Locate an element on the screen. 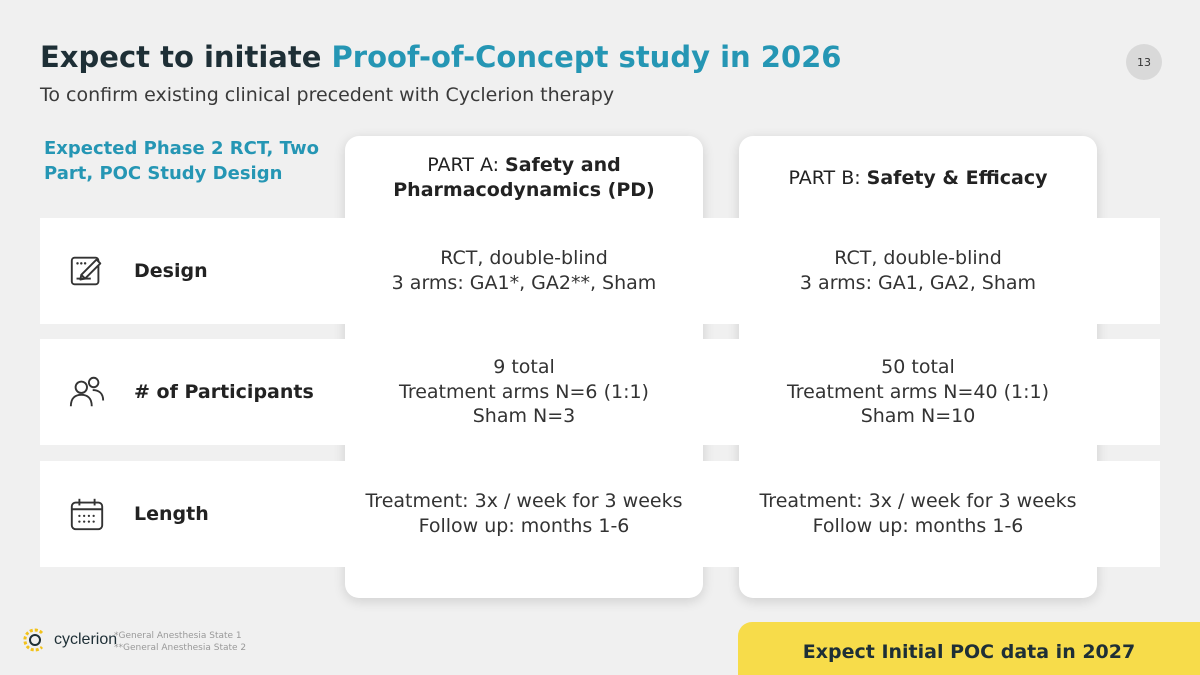  cell-line: 50 total is located at coordinates (918, 366).